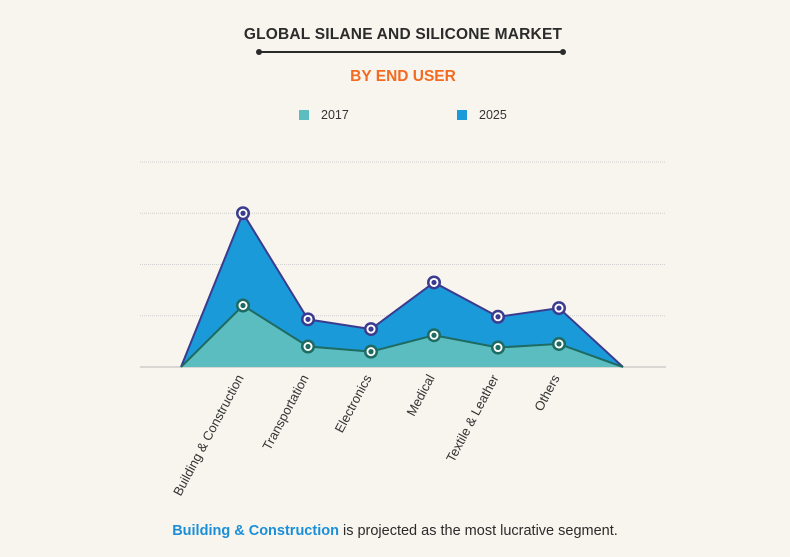  What do you see at coordinates (353, 404) in the screenshot?
I see `x-tick-label: Electronics` at bounding box center [353, 404].